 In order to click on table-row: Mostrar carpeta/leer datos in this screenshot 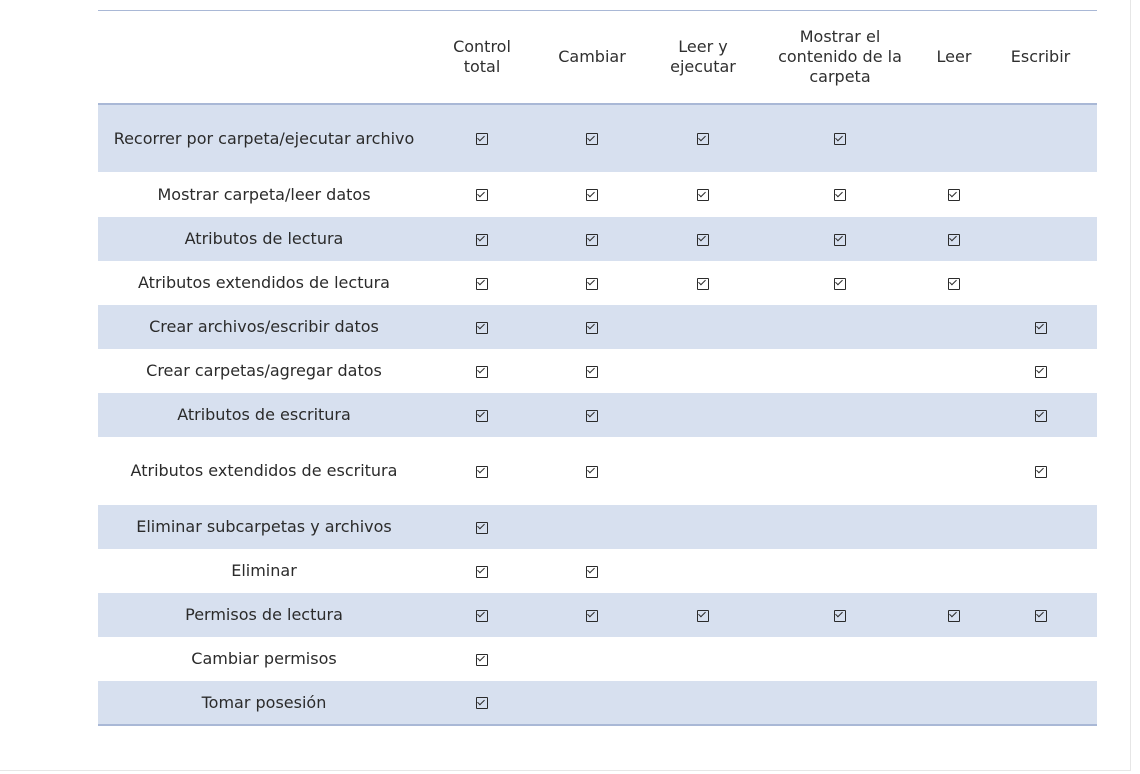, I will do `click(597, 194)`.